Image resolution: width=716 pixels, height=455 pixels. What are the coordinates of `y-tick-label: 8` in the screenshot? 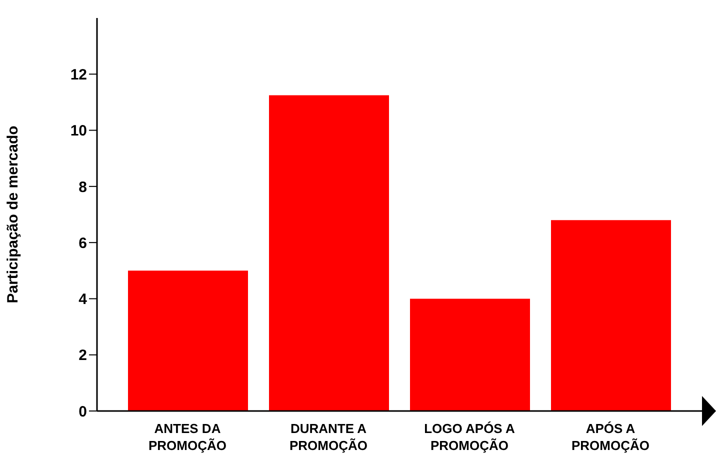 It's located at (82, 187).